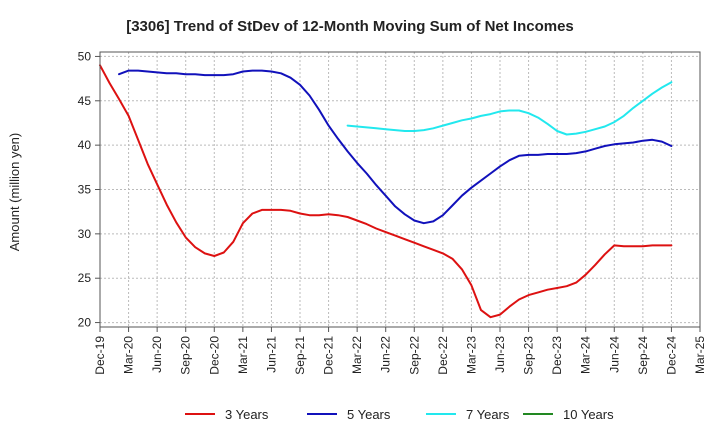 The height and width of the screenshot is (445, 720). What do you see at coordinates (399, 414) in the screenshot?
I see `legend: 3 Years 5 Years 7 Years 10 Years` at bounding box center [399, 414].